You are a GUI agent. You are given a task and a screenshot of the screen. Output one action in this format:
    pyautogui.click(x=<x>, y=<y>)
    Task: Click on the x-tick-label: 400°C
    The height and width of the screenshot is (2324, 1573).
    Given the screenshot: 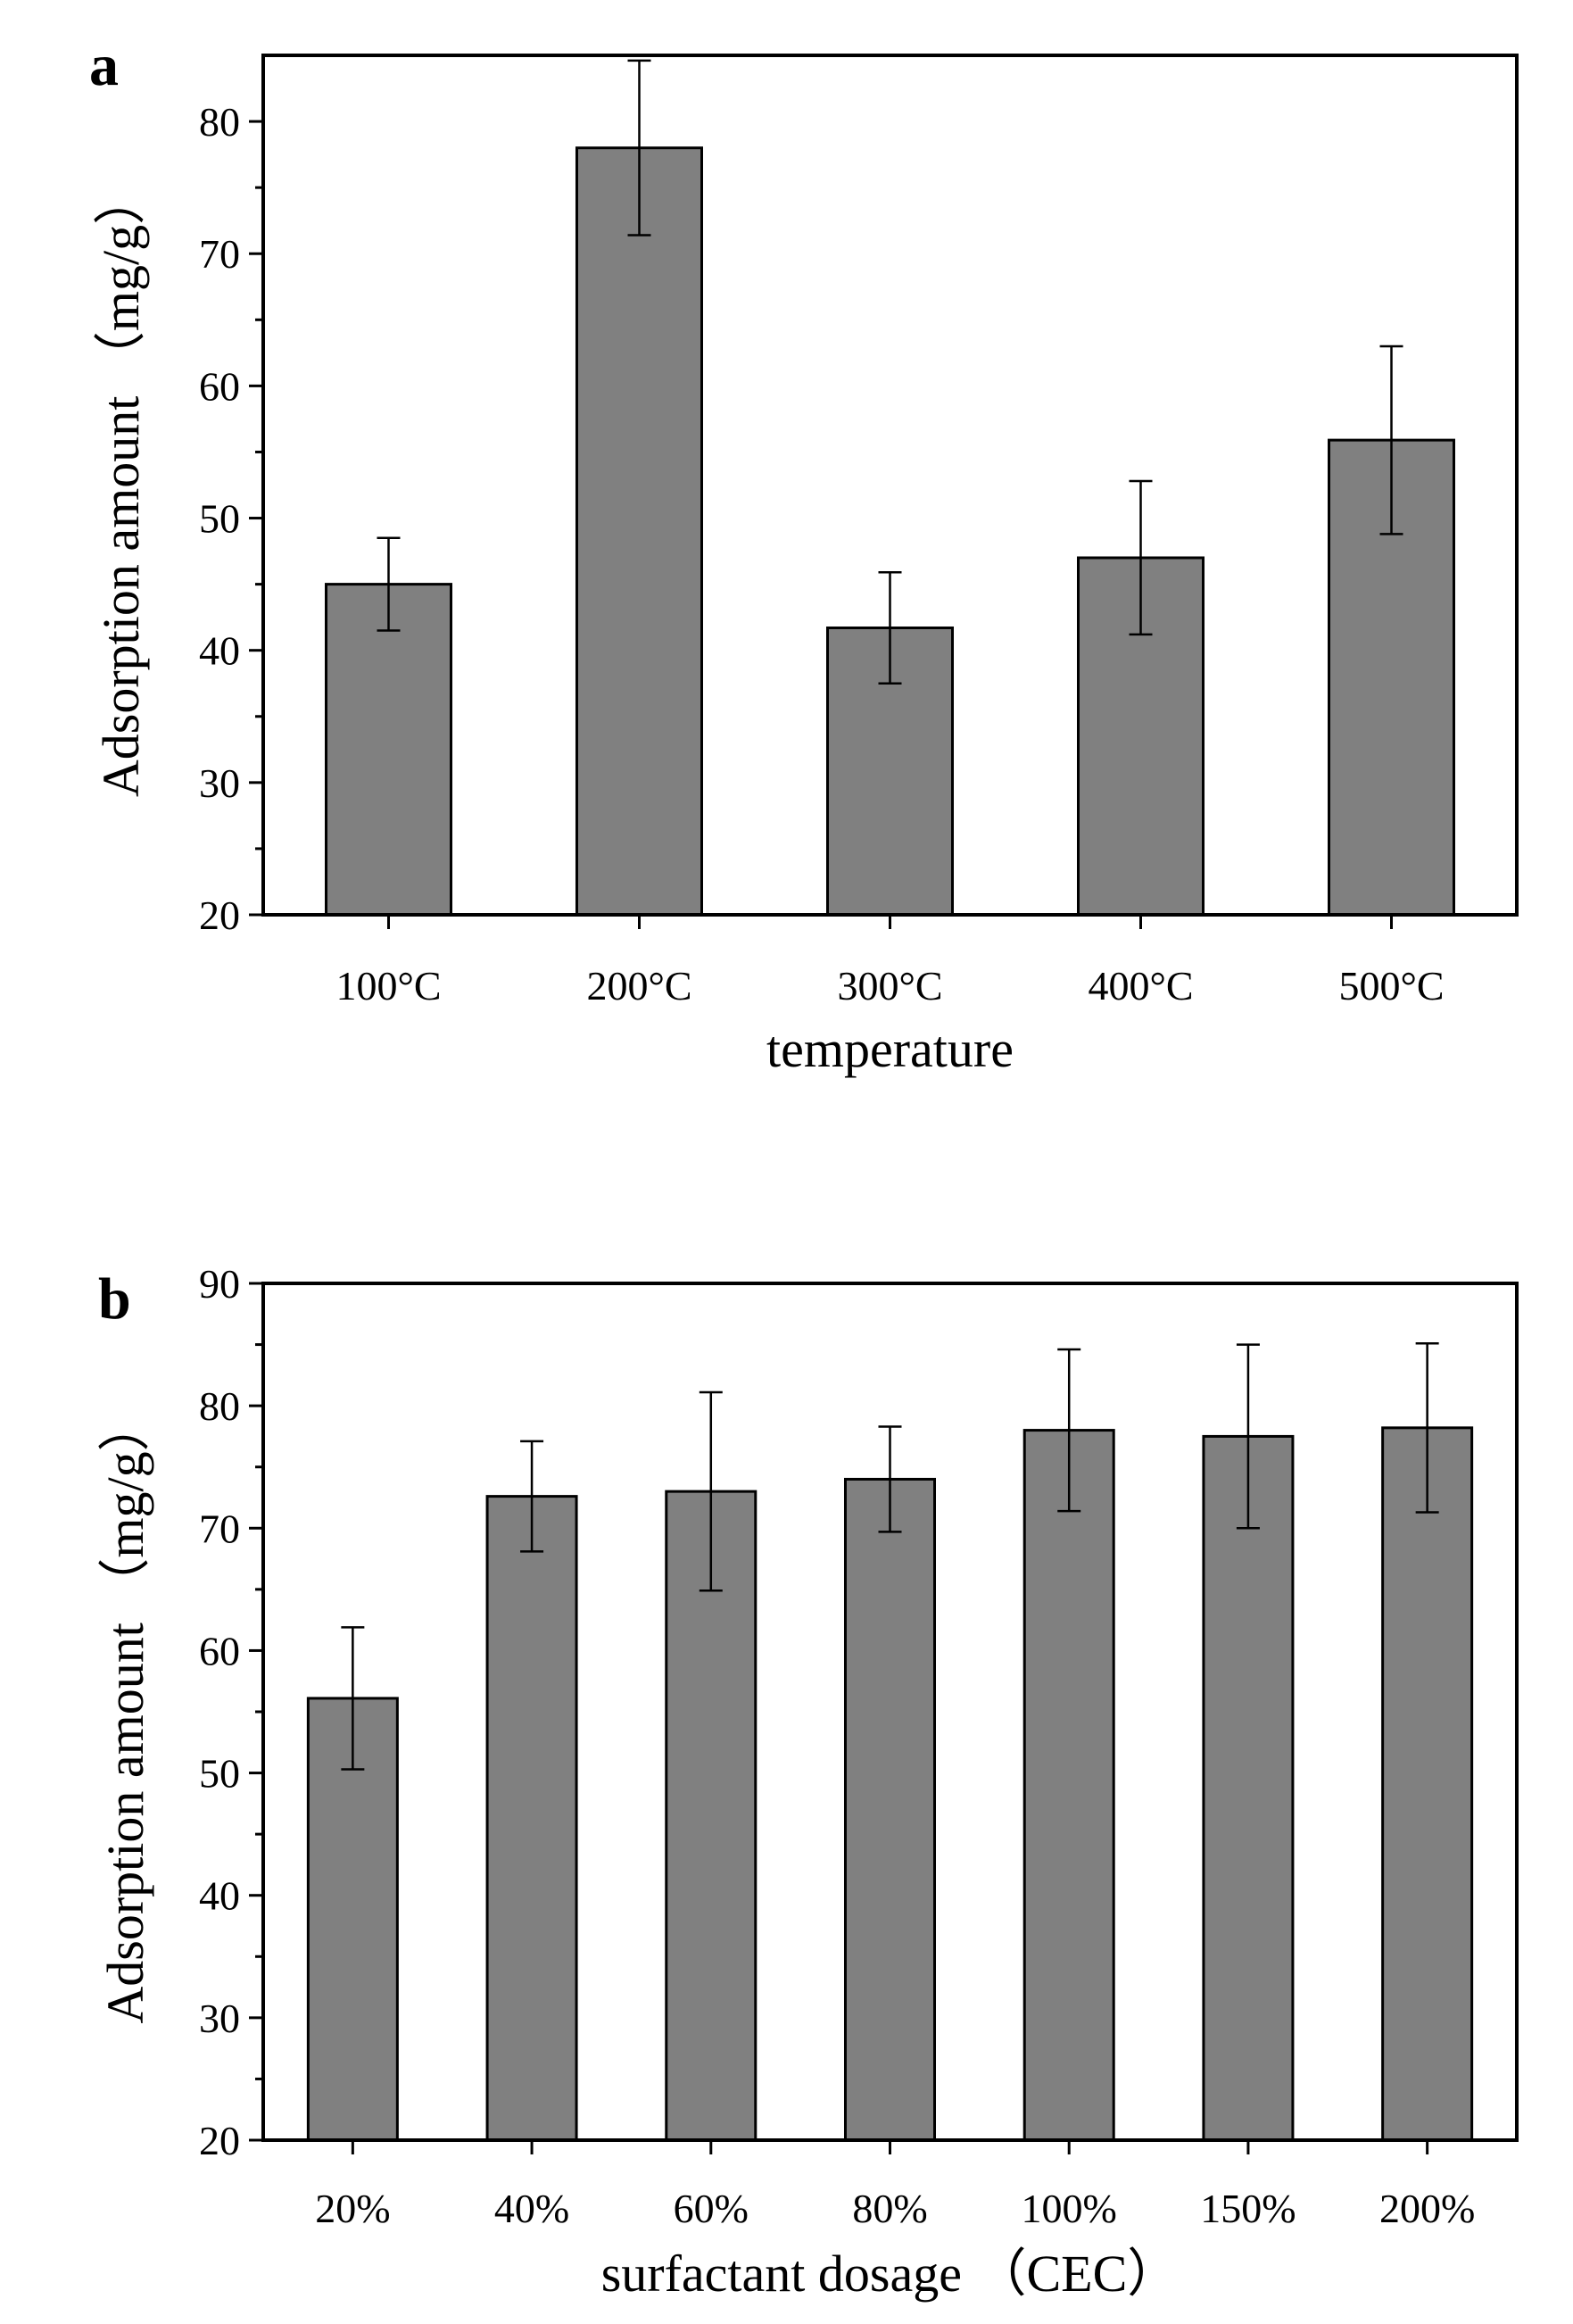 What is the action you would take?
    pyautogui.click(x=1140, y=985)
    